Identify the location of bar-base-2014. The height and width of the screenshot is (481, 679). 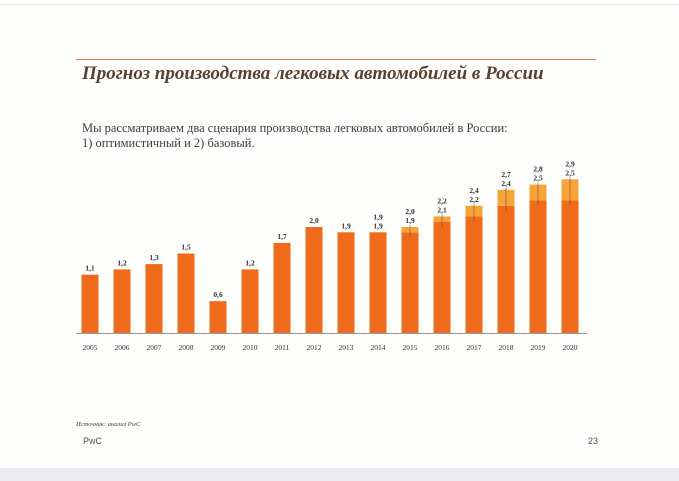
(378, 282).